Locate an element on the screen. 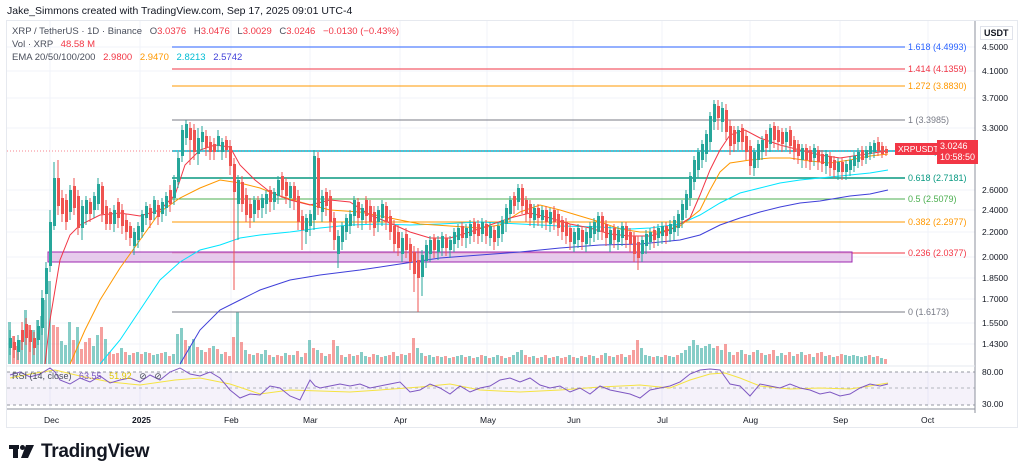 This screenshot has height=471, width=1024. rsi-tick: 30.00 is located at coordinates (993, 404).